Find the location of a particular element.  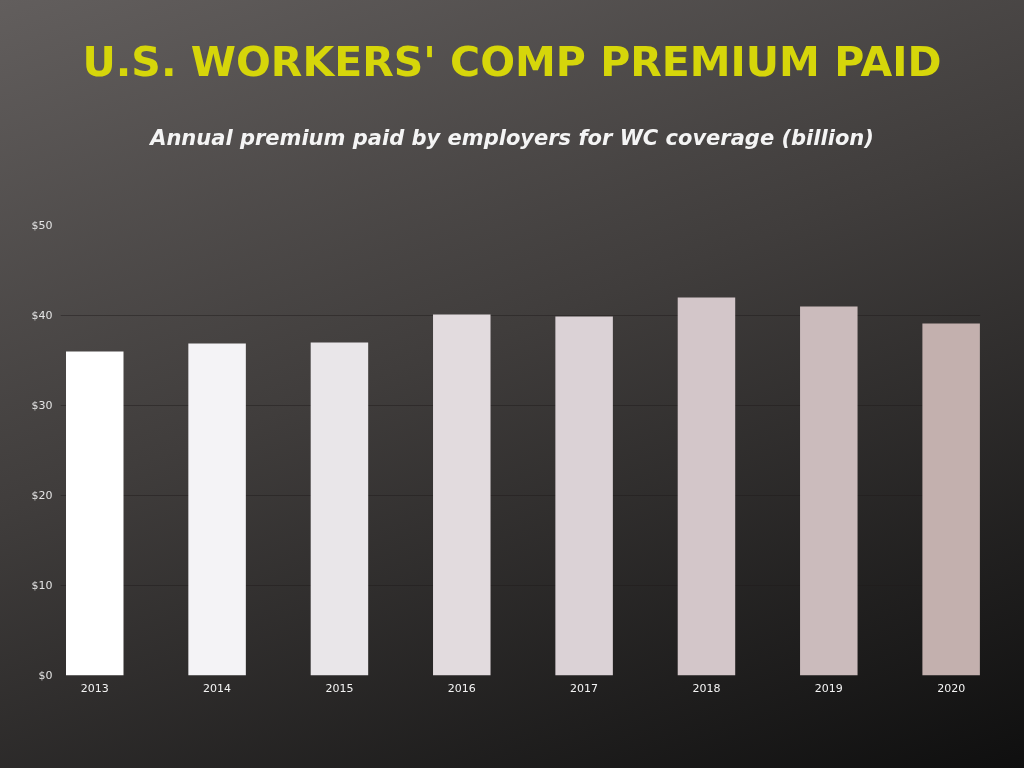

chart-title: U.S. WORKERS' COMP PREMIUM PAID is located at coordinates (512, 62).